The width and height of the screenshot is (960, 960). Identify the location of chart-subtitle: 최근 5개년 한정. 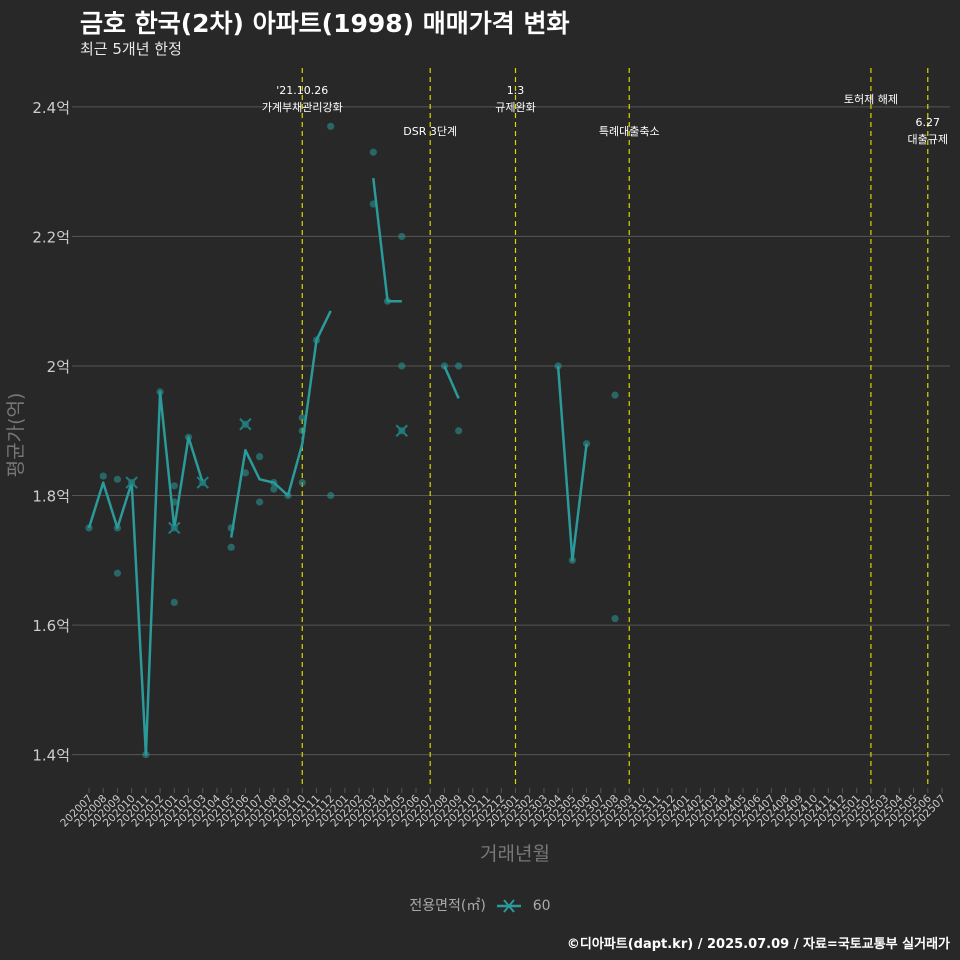
(131, 49).